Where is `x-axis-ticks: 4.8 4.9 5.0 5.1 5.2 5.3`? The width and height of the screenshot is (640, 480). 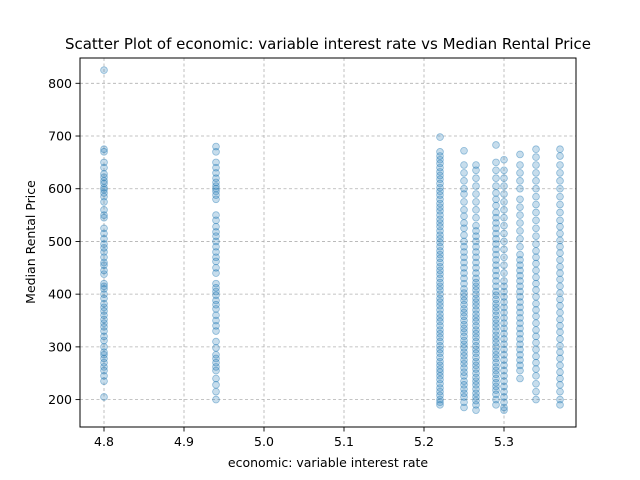 x-axis-ticks: 4.8 4.9 5.0 5.1 5.2 5.3 is located at coordinates (304, 438).